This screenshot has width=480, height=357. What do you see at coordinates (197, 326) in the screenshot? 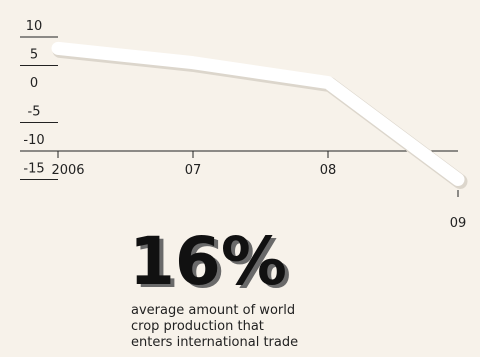
I see `stat-caption-line-2: crop production that` at bounding box center [197, 326].